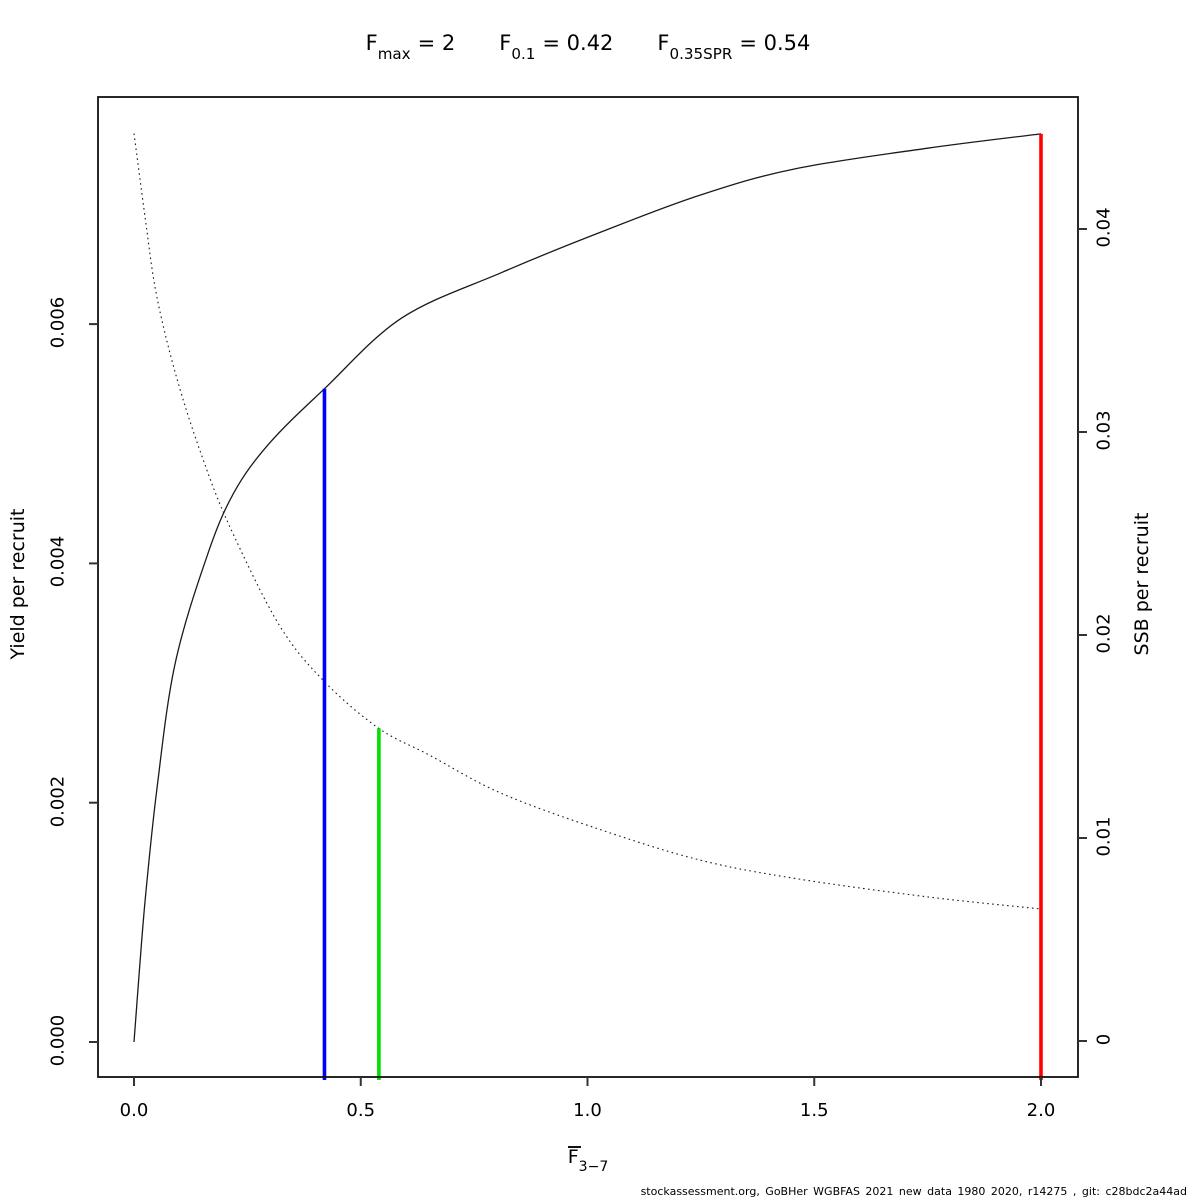 The image size is (1200, 1200). Describe the element at coordinates (58, 1040) in the screenshot. I see `y-left-tick-label: 0.000` at that location.